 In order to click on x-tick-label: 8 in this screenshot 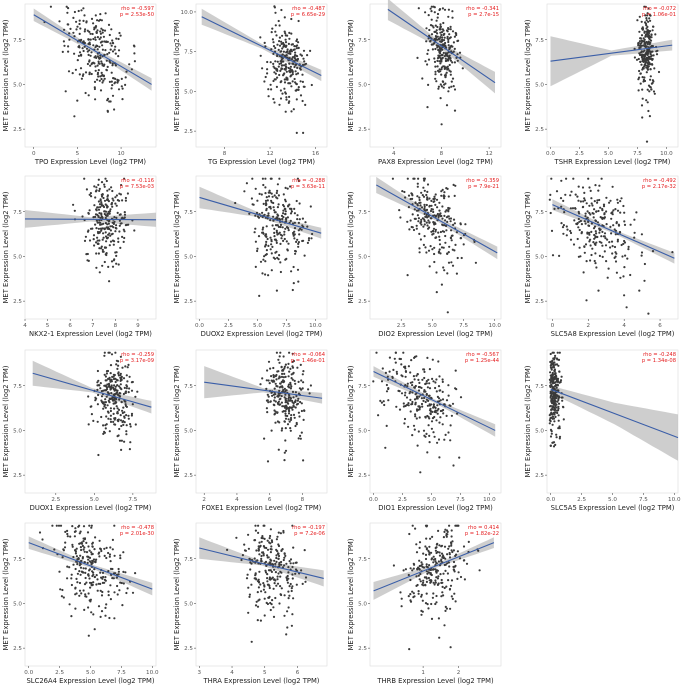, I will do `click(225, 154)`.